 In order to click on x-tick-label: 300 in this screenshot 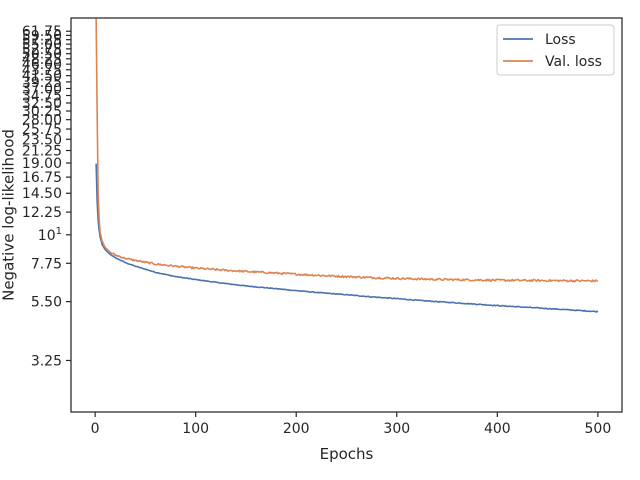, I will do `click(396, 429)`.